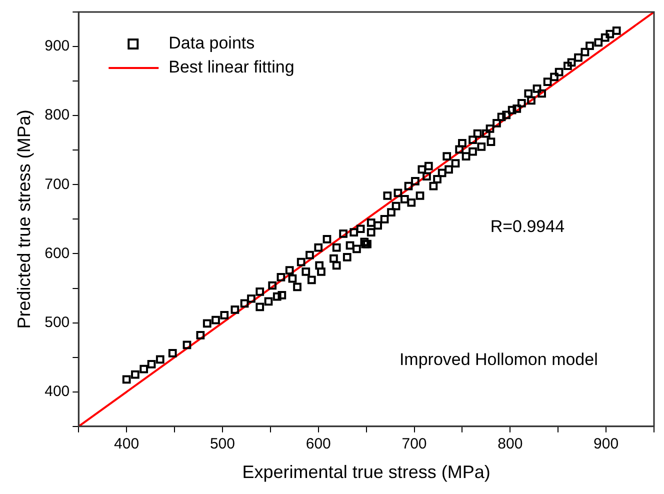 This screenshot has height=494, width=664. What do you see at coordinates (231, 67) in the screenshot?
I see `legend-label: Best linear fitting` at bounding box center [231, 67].